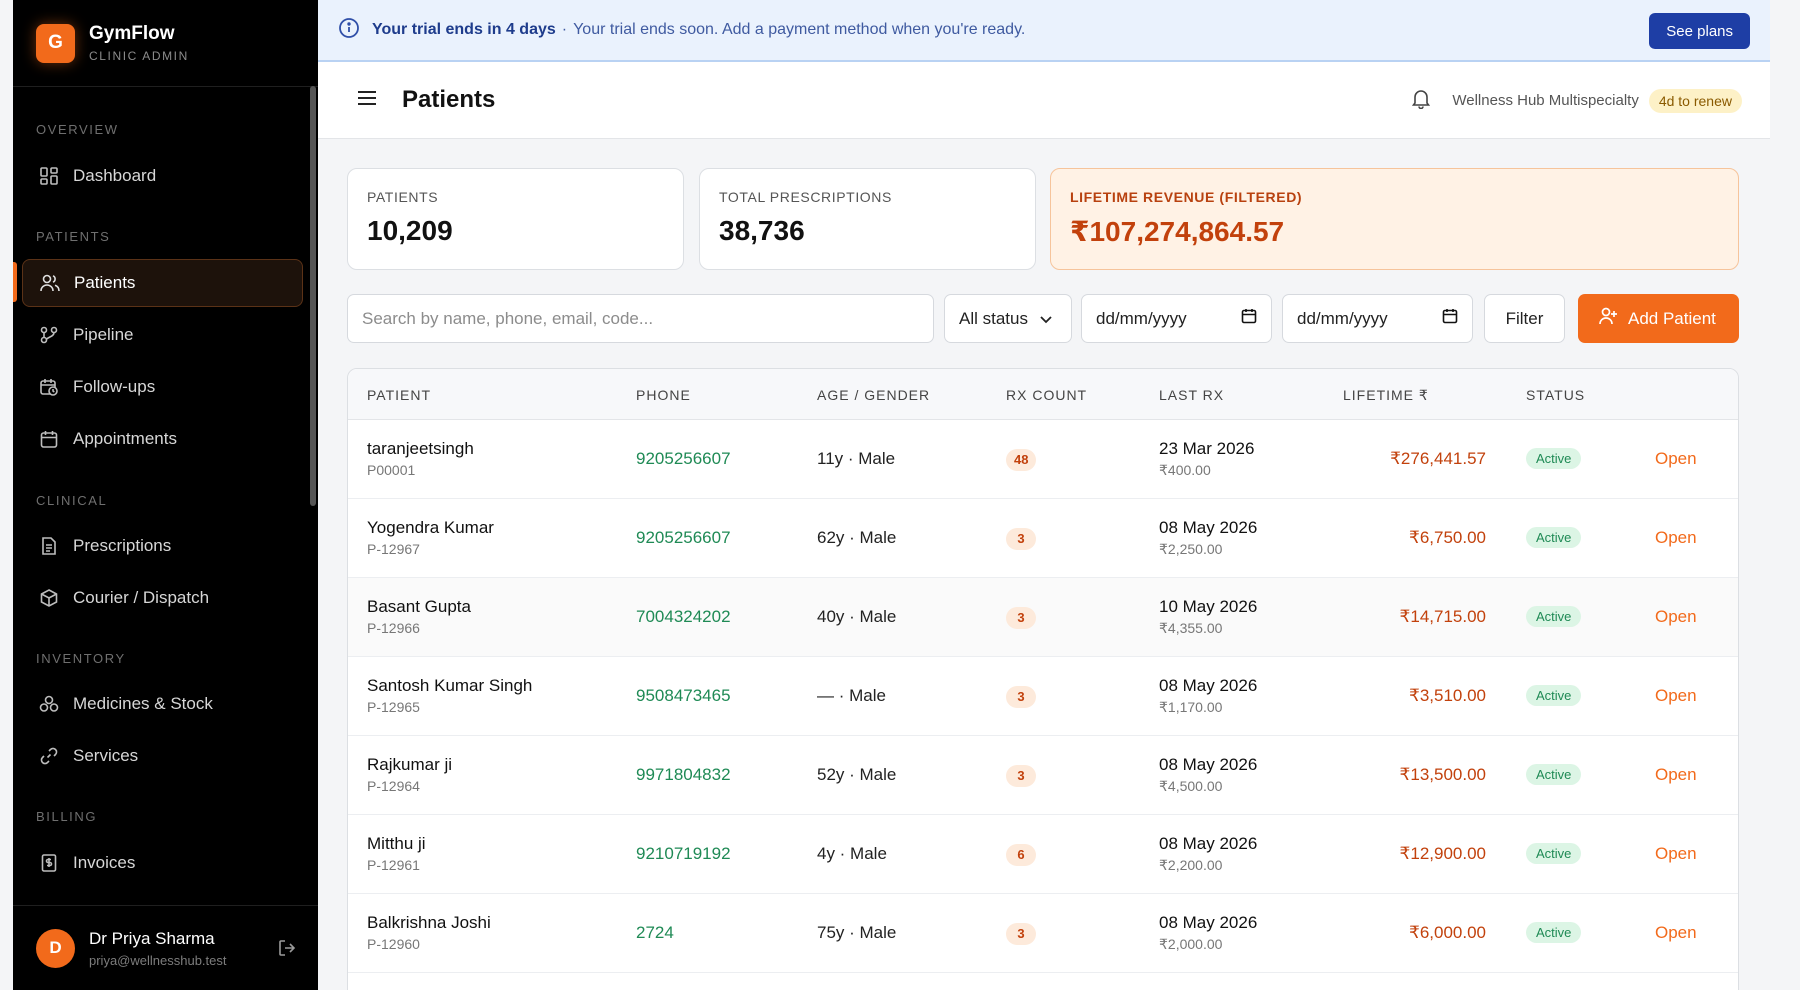 This screenshot has height=990, width=1800. I want to click on sidebar-item-label: Services, so click(106, 755).